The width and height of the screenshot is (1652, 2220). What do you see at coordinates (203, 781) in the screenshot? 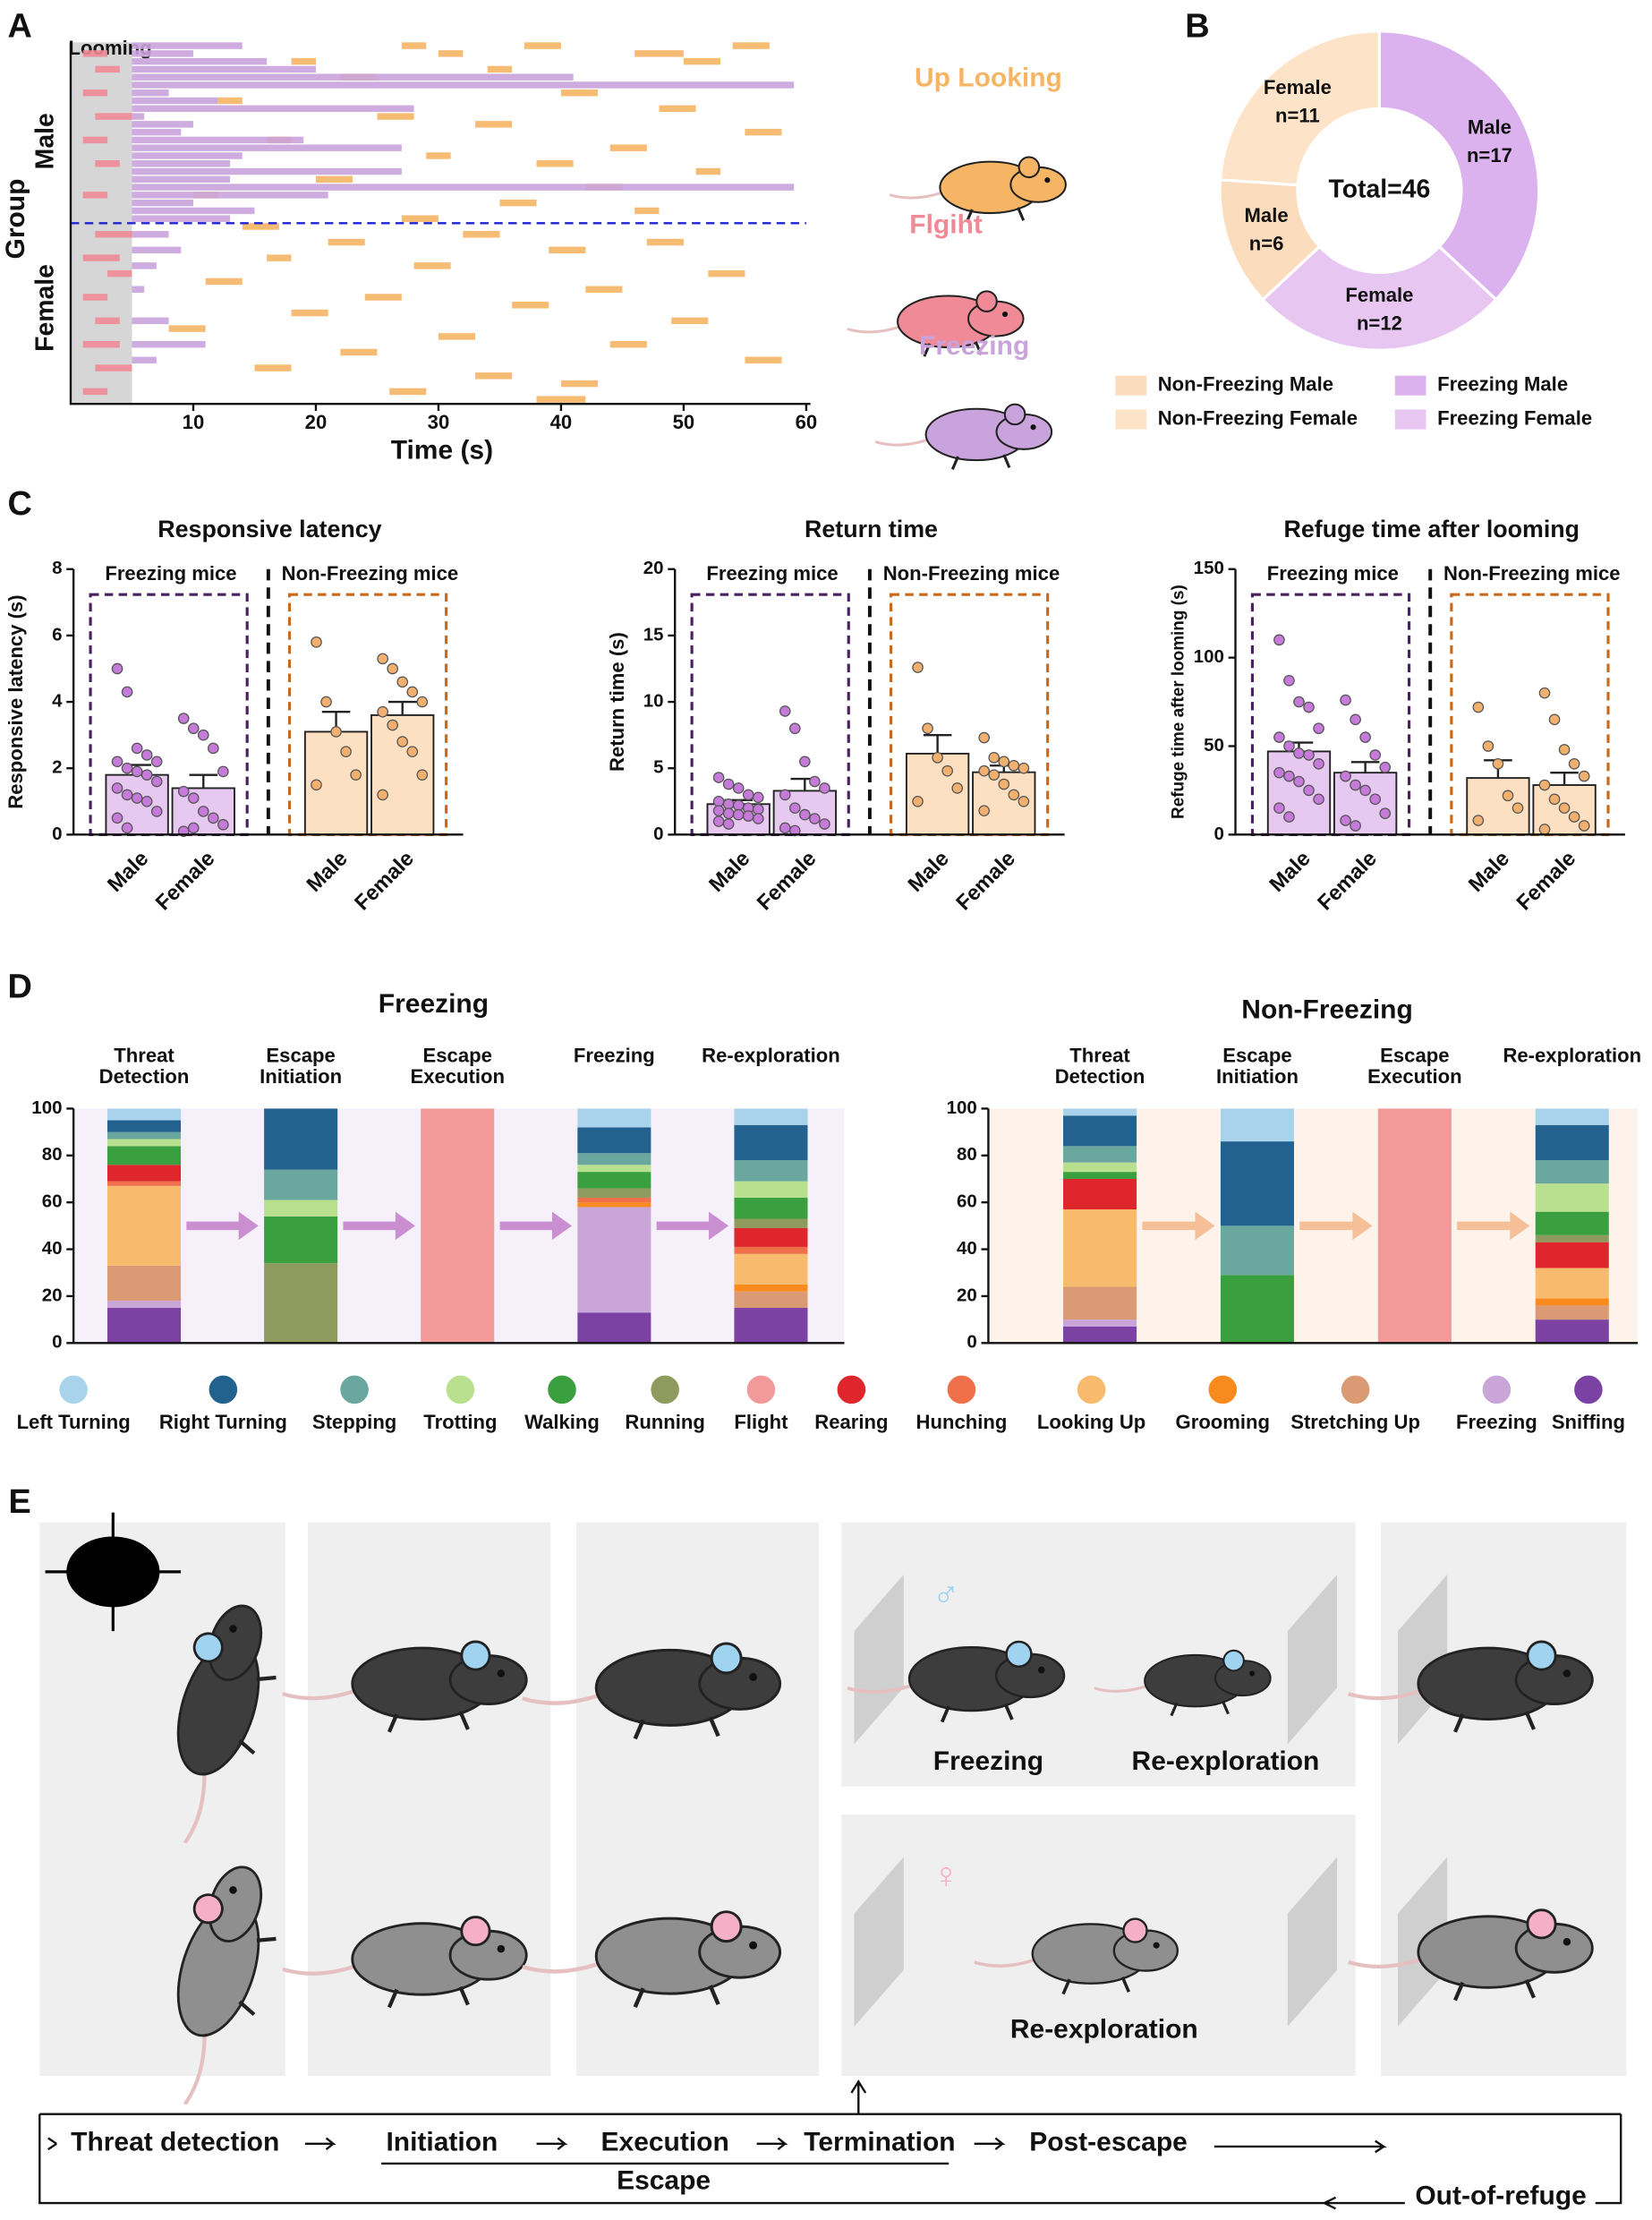
I see `error-bar` at bounding box center [203, 781].